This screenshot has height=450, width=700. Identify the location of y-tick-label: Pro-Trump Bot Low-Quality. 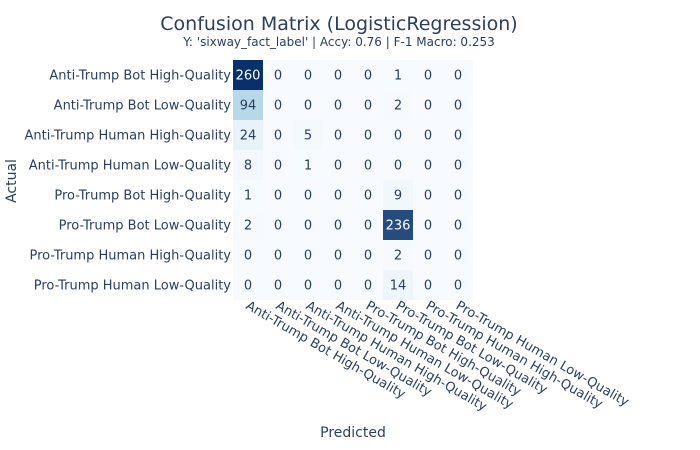
(145, 226).